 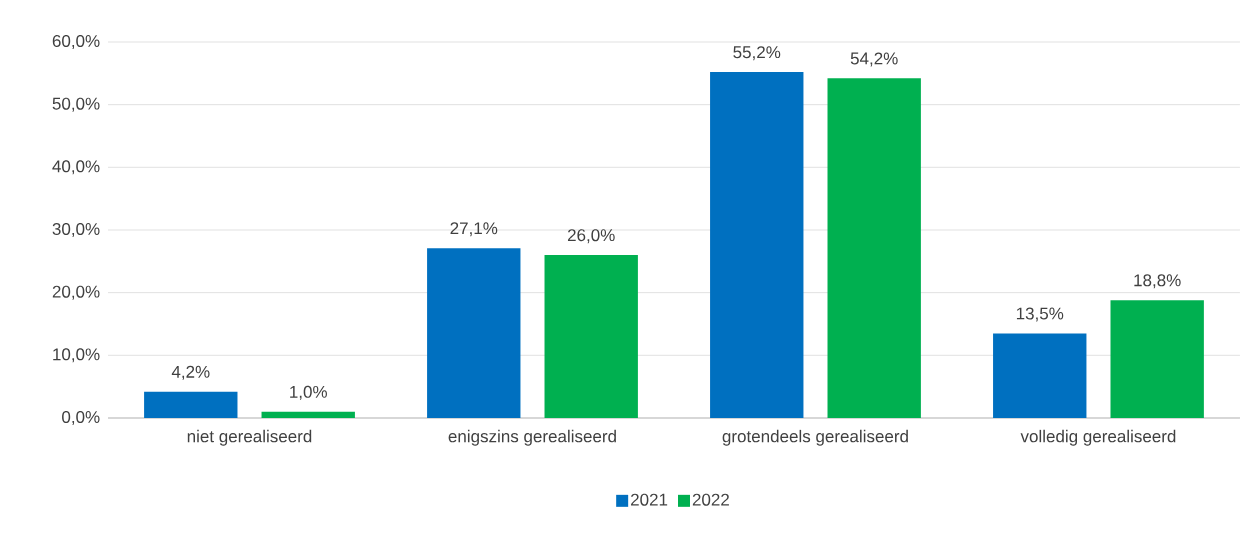 I want to click on data-label: 26,0%, so click(x=591, y=236).